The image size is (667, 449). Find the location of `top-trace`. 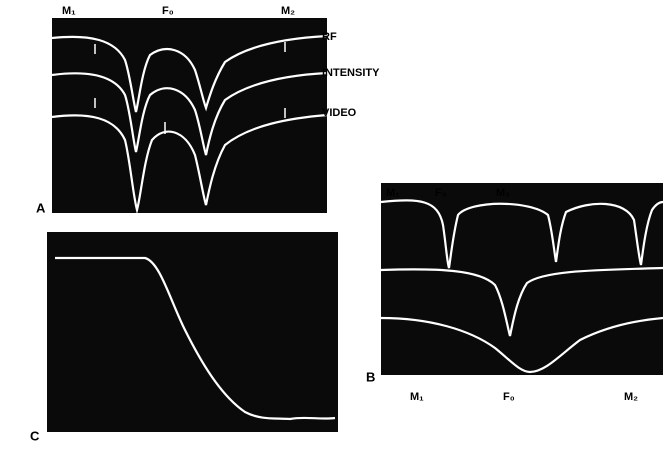

top-trace is located at coordinates (522, 234).